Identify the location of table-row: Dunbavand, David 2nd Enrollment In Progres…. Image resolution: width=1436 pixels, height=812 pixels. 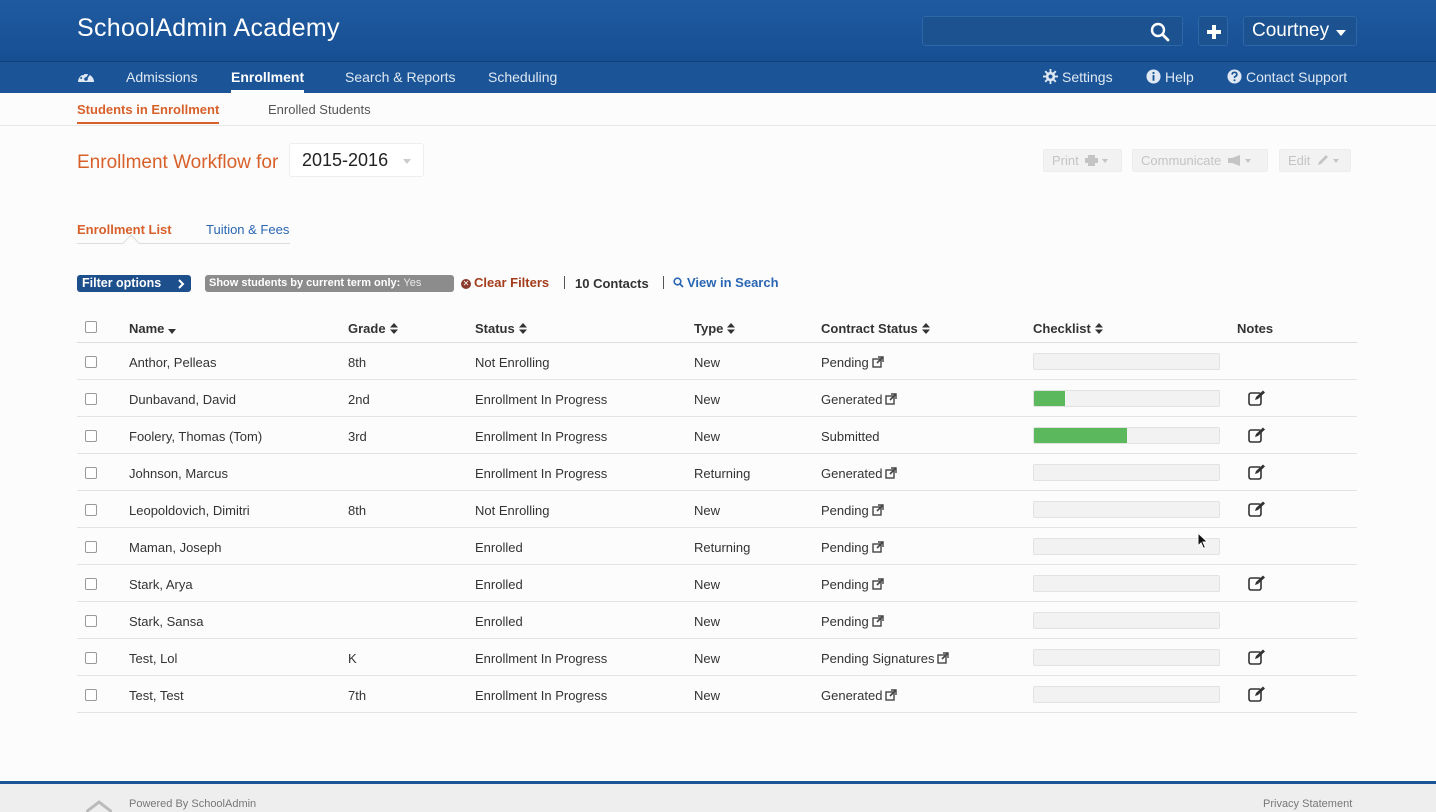
(717, 398).